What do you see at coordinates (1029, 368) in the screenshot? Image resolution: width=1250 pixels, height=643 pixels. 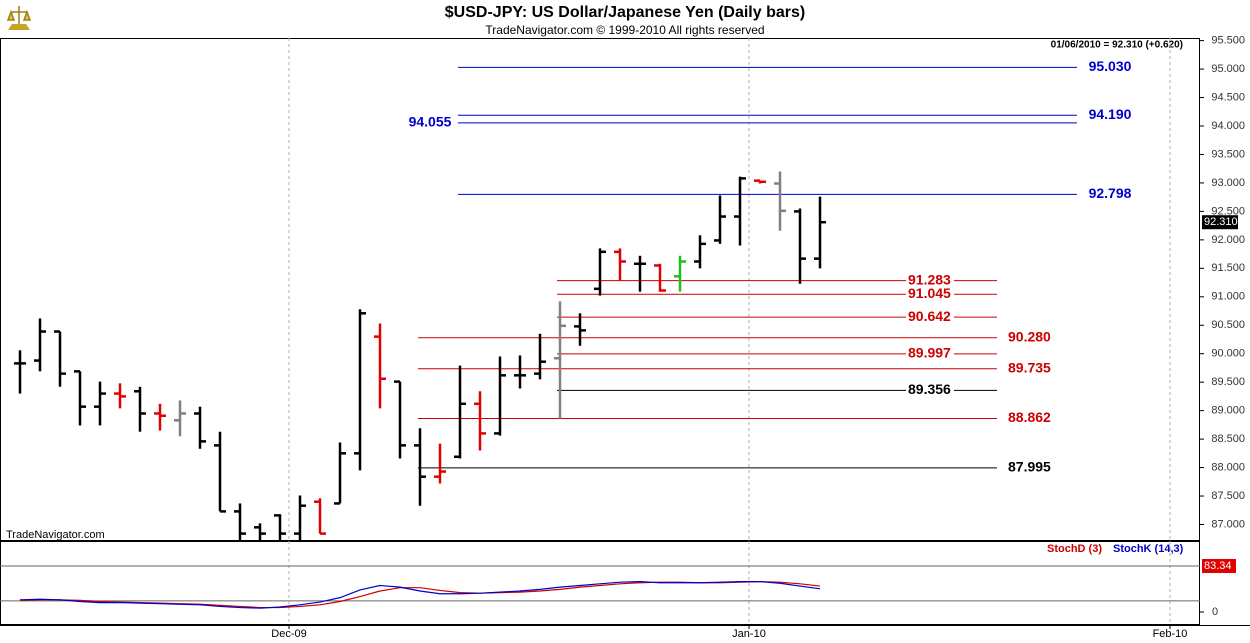 I see `level-label: 89.735` at bounding box center [1029, 368].